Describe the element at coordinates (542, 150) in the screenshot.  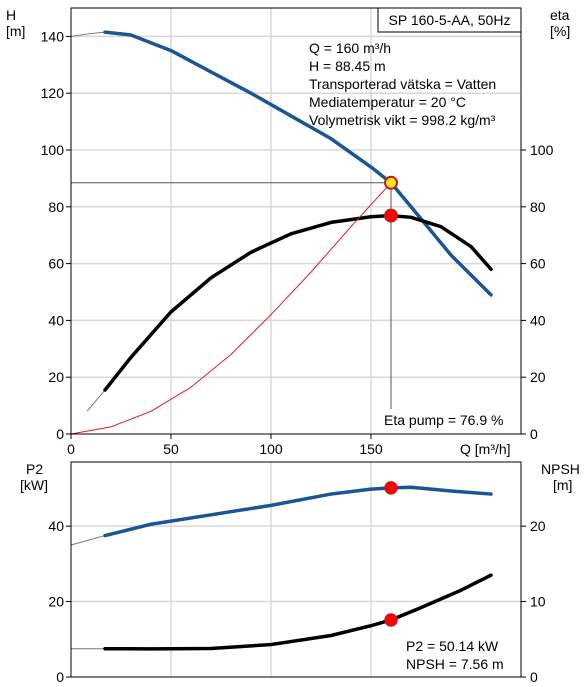
I see `top-ytick-label-right-100: 100` at that location.